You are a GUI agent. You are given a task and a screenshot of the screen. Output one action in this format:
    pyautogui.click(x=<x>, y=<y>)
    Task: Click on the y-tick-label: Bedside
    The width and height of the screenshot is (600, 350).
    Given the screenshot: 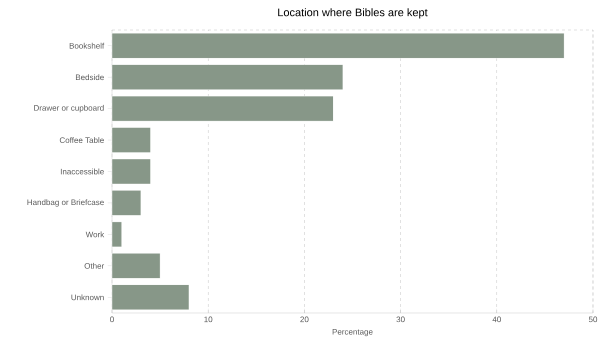 What is the action you would take?
    pyautogui.click(x=90, y=77)
    